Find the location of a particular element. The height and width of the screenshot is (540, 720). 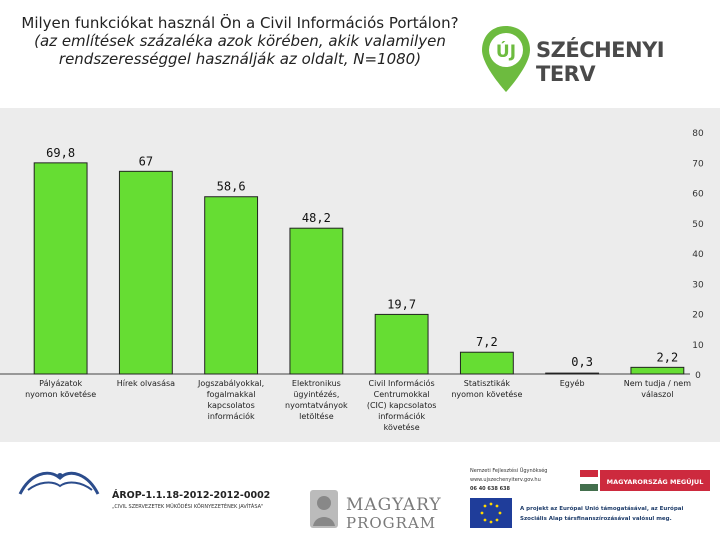

hungary-badge-text: MAGYARORSZÁG MEGÚJUL is located at coordinates (655, 481).